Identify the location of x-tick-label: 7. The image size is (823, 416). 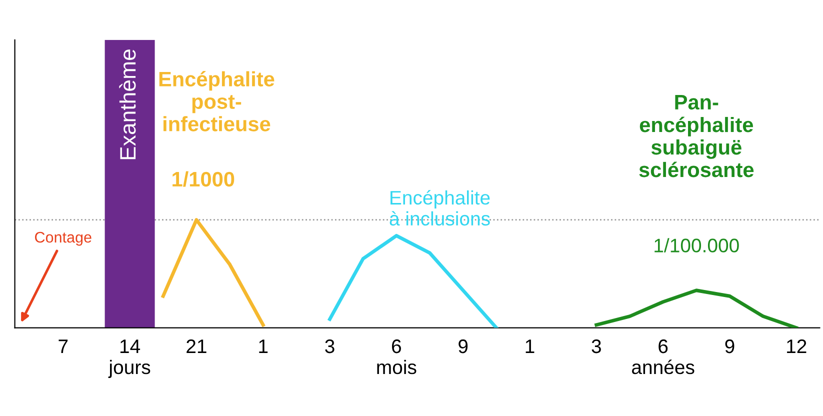
(63, 347).